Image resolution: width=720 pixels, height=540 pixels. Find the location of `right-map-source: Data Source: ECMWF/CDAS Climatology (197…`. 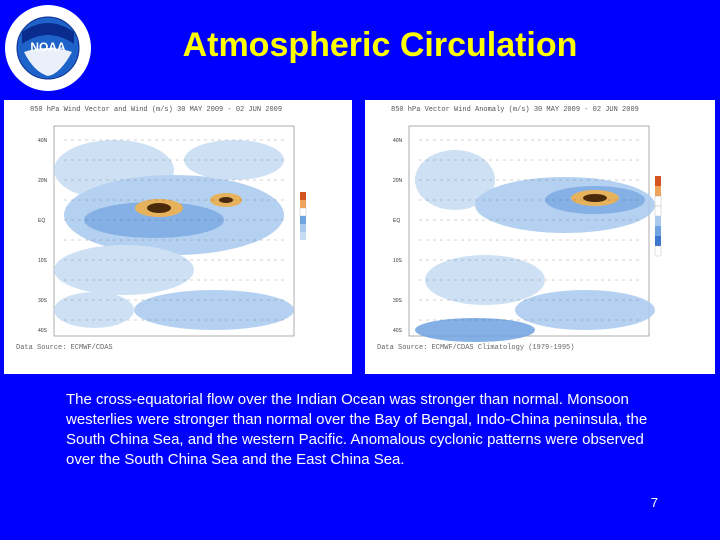

right-map-source: Data Source: ECMWF/CDAS Climatology (197… is located at coordinates (476, 348).